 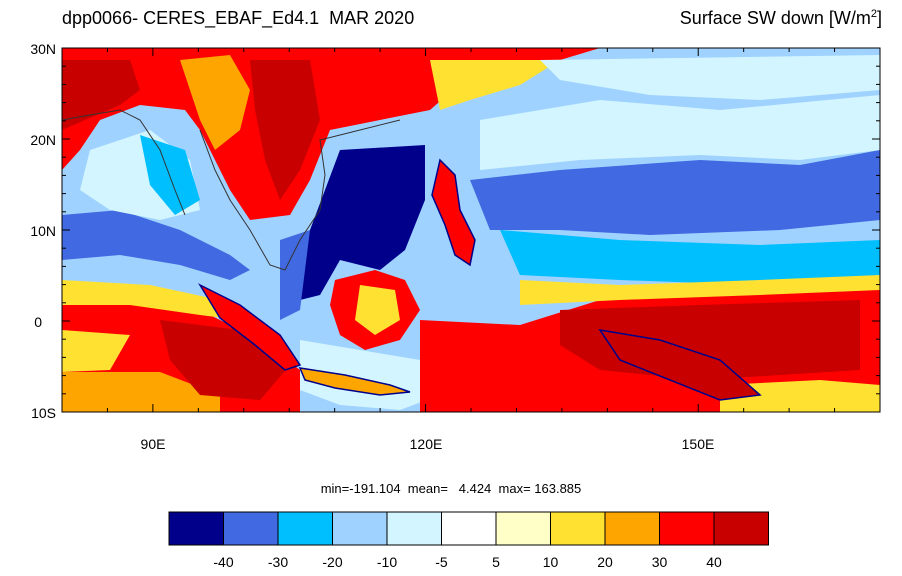 I want to click on orange-strip-south, so click(x=141, y=392).